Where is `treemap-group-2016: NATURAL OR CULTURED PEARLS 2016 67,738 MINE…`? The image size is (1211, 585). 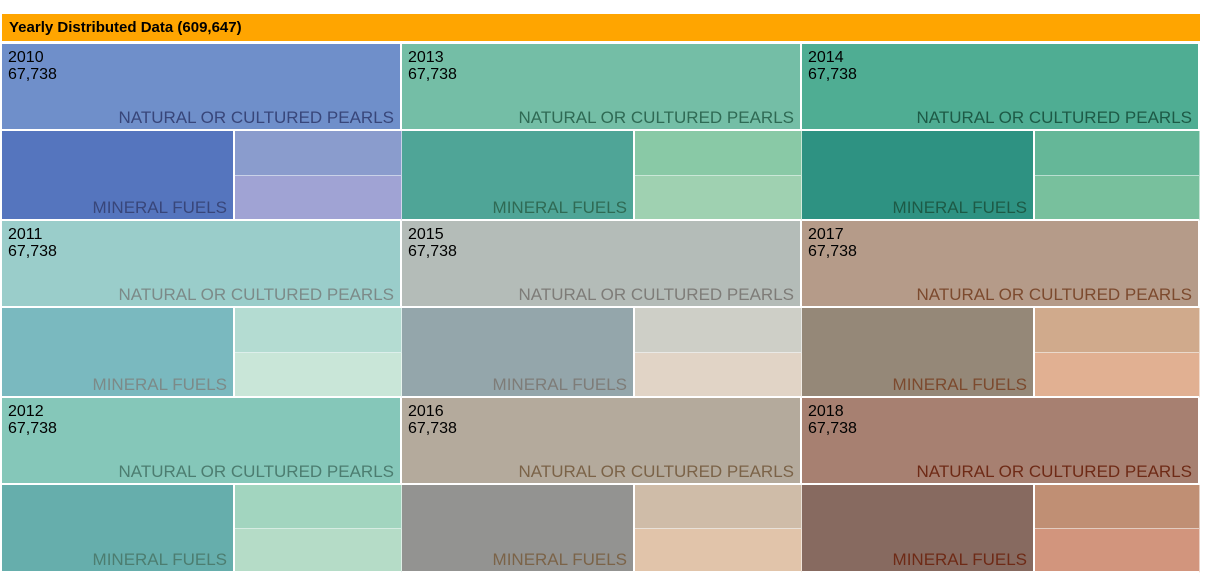
treemap-group-2016: NATURAL OR CULTURED PEARLS 2016 67,738 MINE… is located at coordinates (602, 485).